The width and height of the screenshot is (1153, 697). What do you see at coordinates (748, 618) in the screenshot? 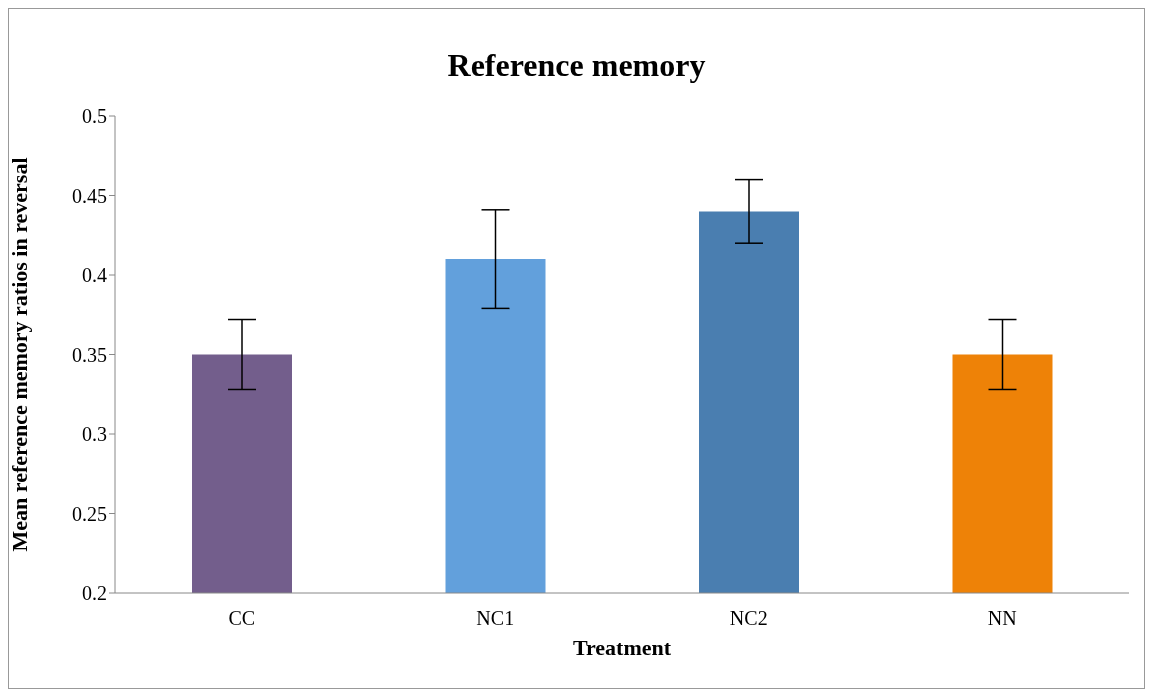
I see `x-tick-label: NC2` at bounding box center [748, 618].